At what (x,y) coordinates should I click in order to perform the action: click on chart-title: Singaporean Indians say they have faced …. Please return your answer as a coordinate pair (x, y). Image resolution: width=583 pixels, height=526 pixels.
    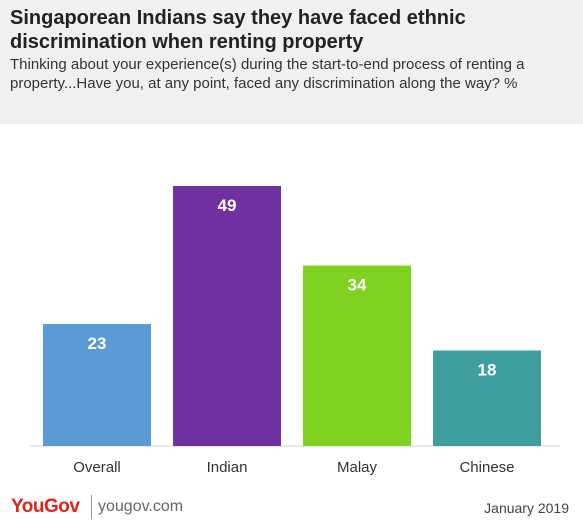
    Looking at the image, I should click on (238, 30).